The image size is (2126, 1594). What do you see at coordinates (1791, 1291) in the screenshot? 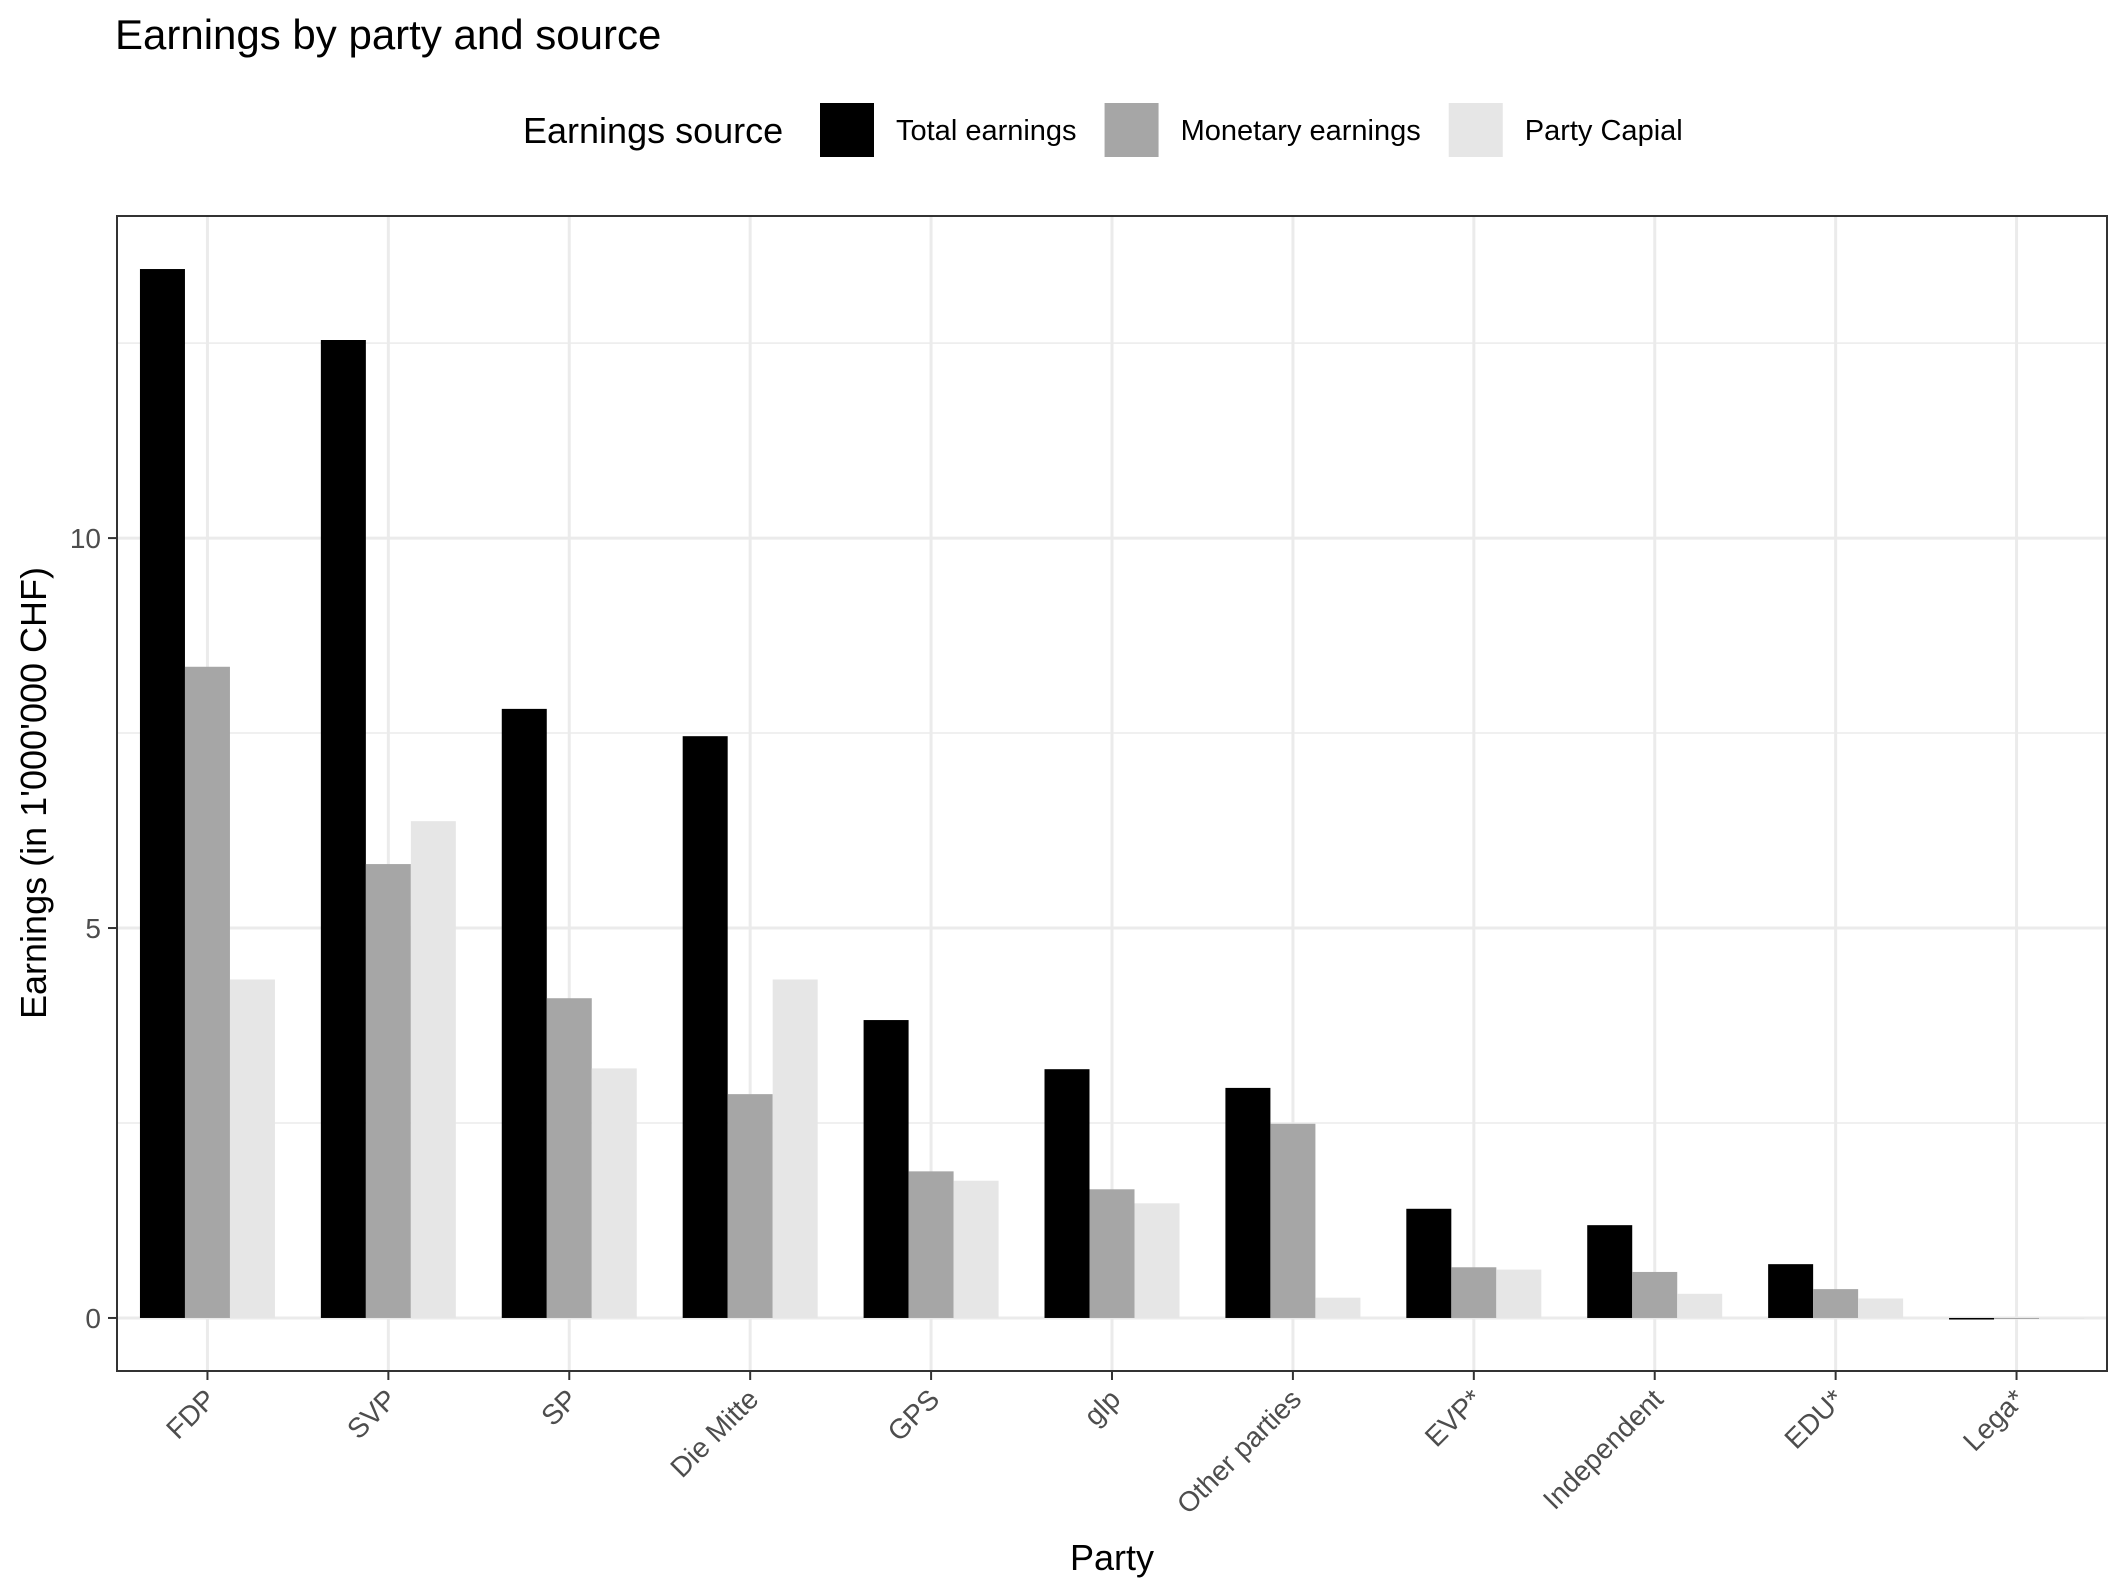
I see `bar-edu-total-earnings` at bounding box center [1791, 1291].